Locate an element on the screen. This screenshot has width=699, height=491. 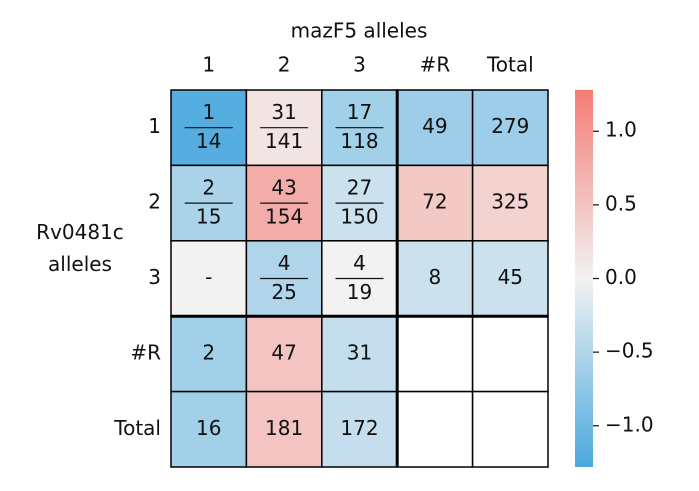
denominator: 14 is located at coordinates (208, 141).